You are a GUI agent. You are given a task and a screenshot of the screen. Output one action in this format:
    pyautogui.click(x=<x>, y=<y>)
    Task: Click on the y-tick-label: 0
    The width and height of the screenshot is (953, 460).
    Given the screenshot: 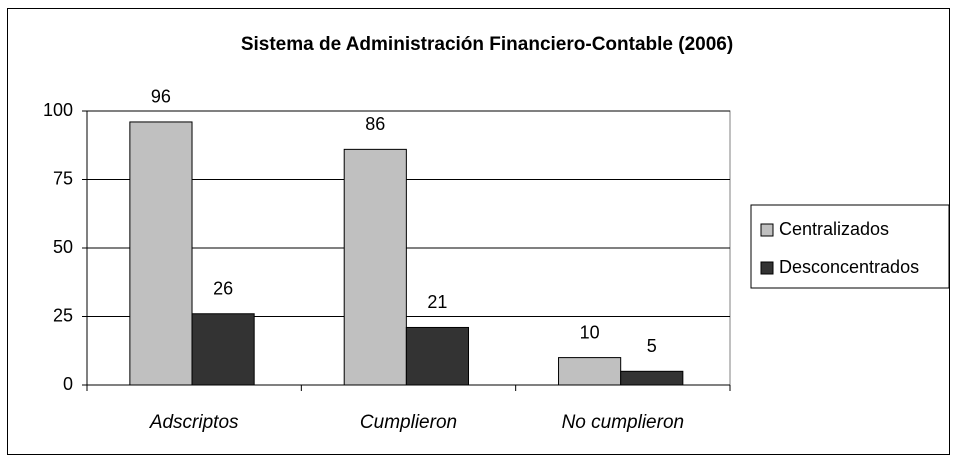 What is the action you would take?
    pyautogui.click(x=68, y=384)
    